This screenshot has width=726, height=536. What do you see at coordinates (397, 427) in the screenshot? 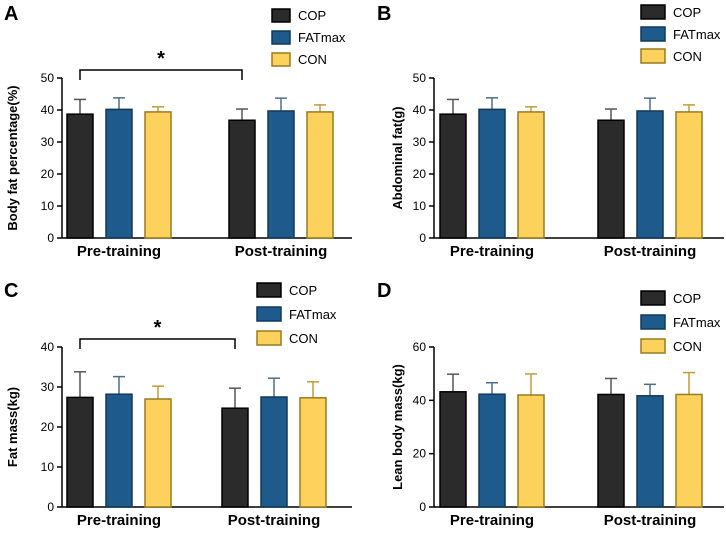
I see `y-axis-label: Lean body mass(kg)` at bounding box center [397, 427].